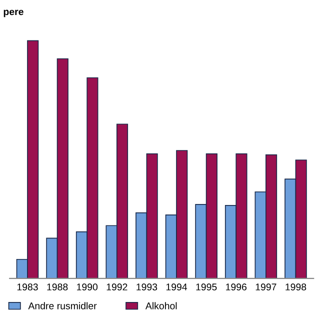 This screenshot has height=320, width=320. Describe the element at coordinates (206, 287) in the screenshot. I see `x-tick-label: 1995` at that location.